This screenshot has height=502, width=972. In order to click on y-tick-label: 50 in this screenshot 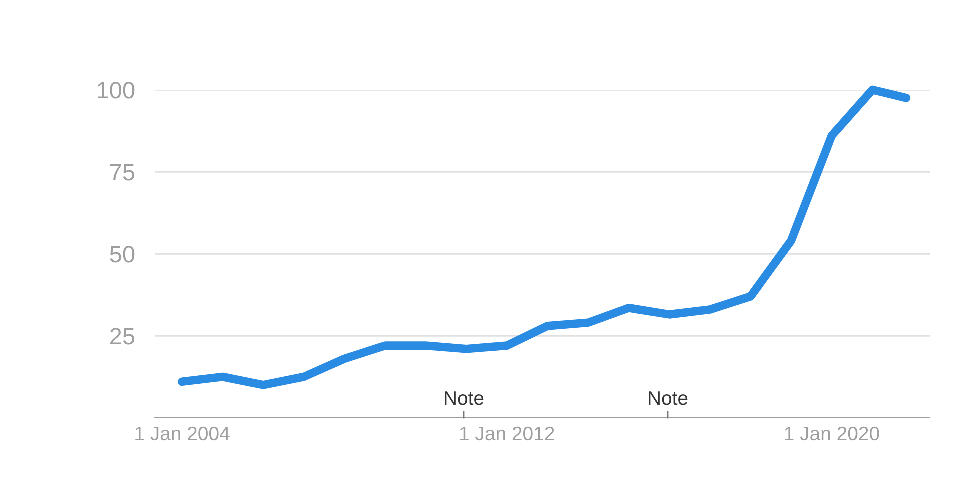, I will do `click(122, 254)`.